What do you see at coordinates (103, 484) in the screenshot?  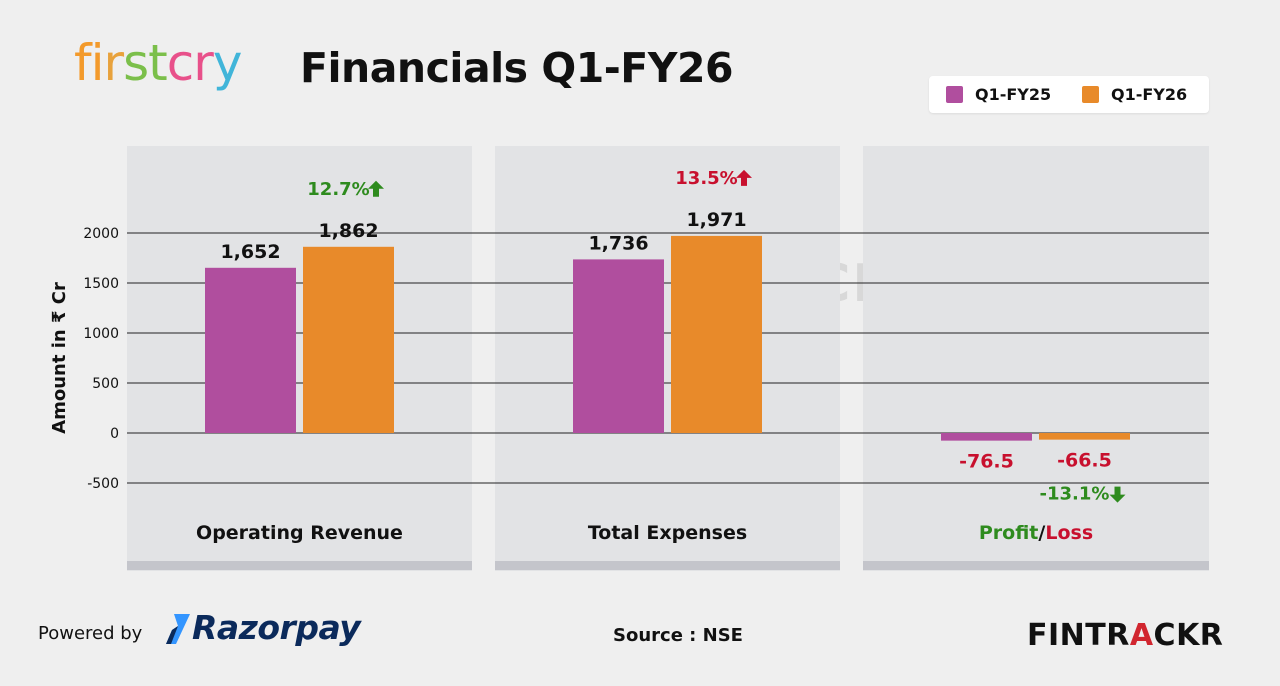 I see `y-tick-label: -500` at bounding box center [103, 484].